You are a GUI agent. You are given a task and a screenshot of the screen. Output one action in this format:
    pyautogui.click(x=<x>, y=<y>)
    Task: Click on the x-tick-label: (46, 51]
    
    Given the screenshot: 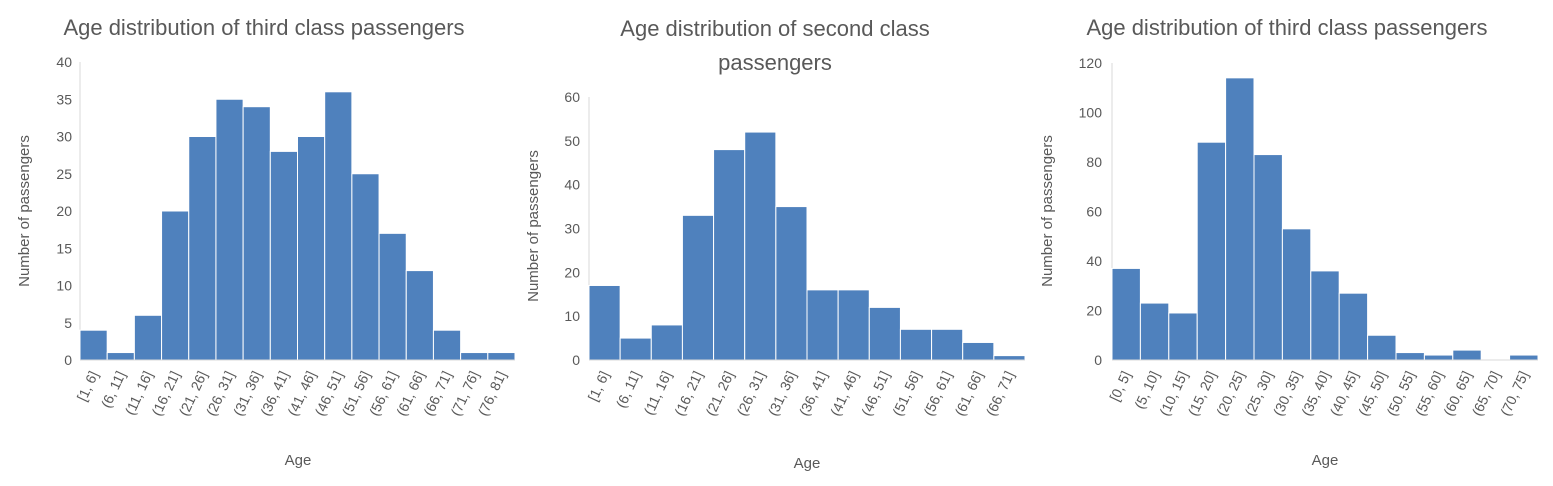 What is the action you would take?
    pyautogui.click(x=875, y=394)
    